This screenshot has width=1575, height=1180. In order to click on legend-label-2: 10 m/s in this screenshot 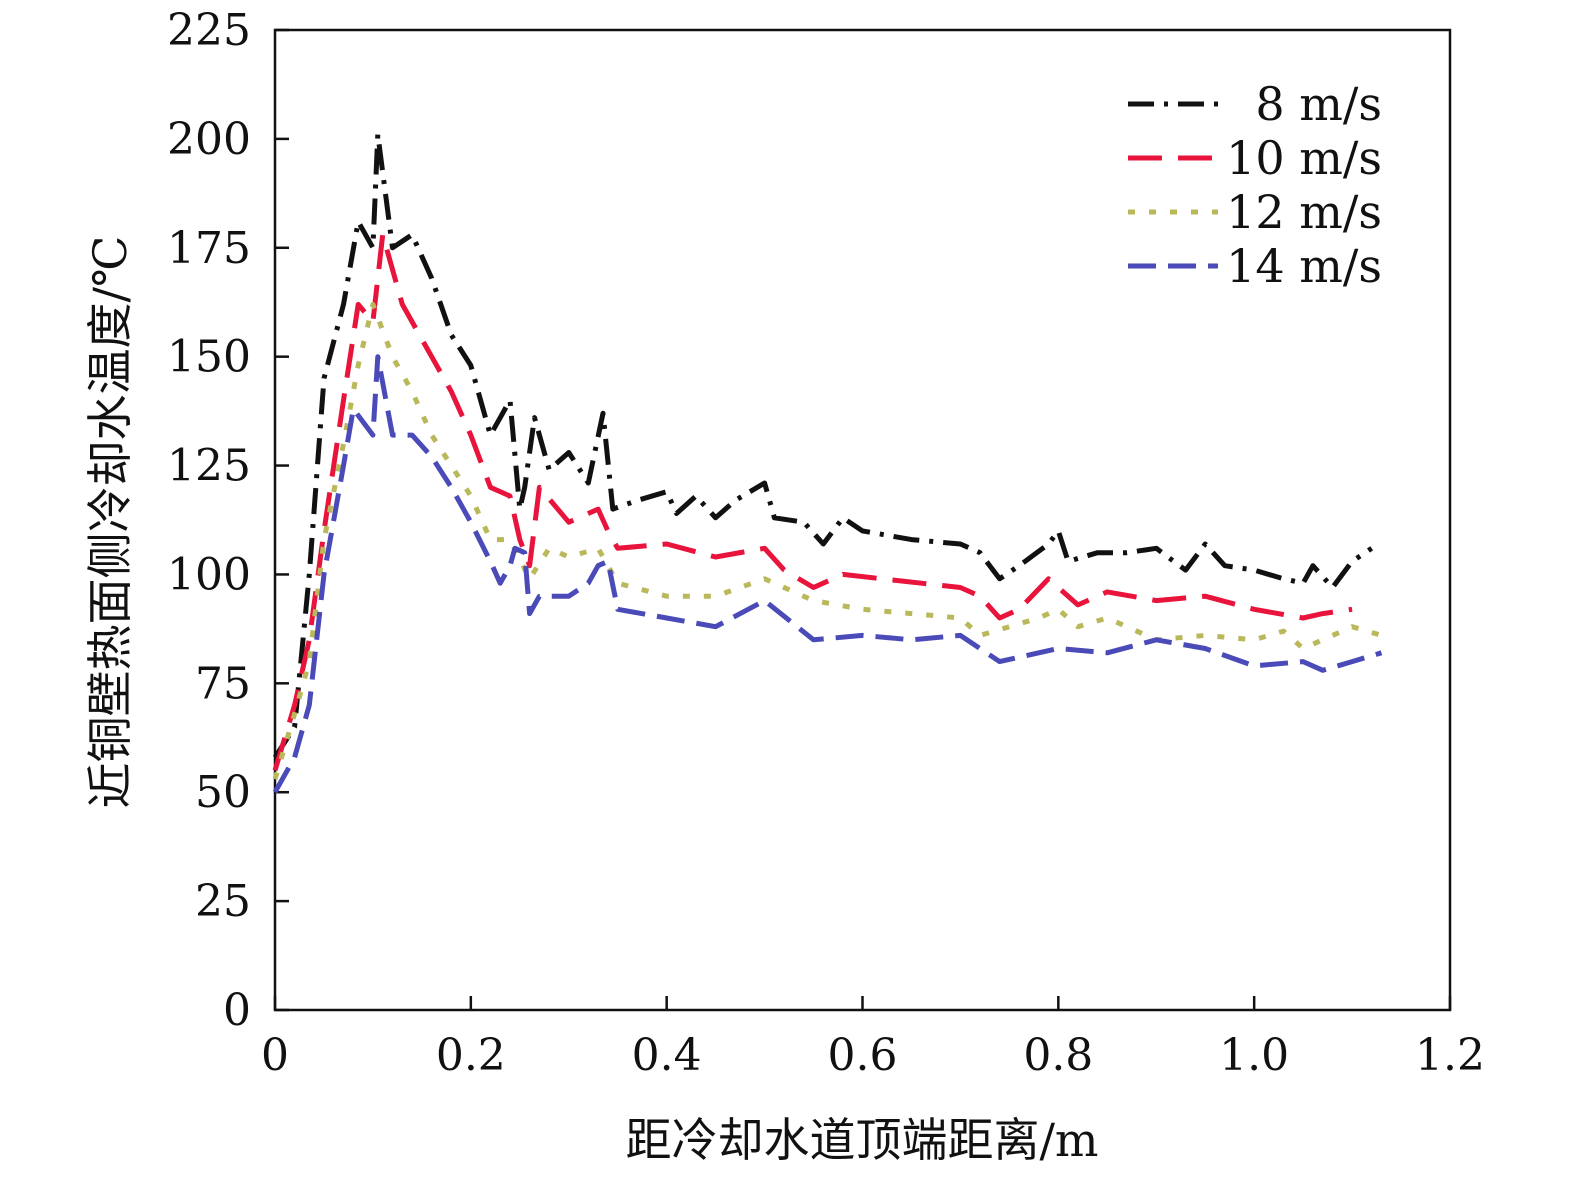, I will do `click(1304, 158)`.